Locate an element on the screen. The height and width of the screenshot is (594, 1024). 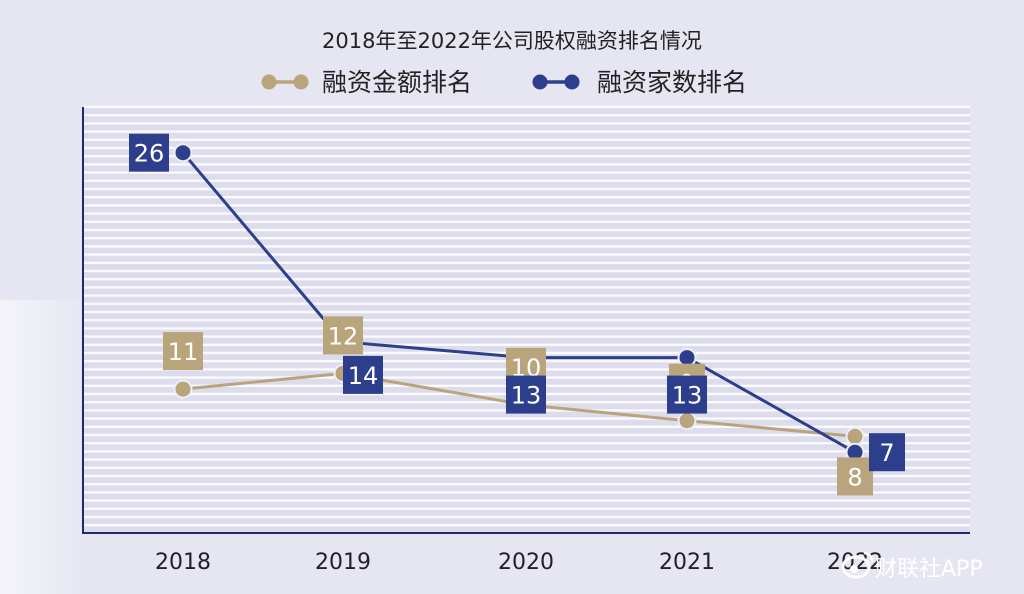
data-label-1-2018: 11 is located at coordinates (183, 351).